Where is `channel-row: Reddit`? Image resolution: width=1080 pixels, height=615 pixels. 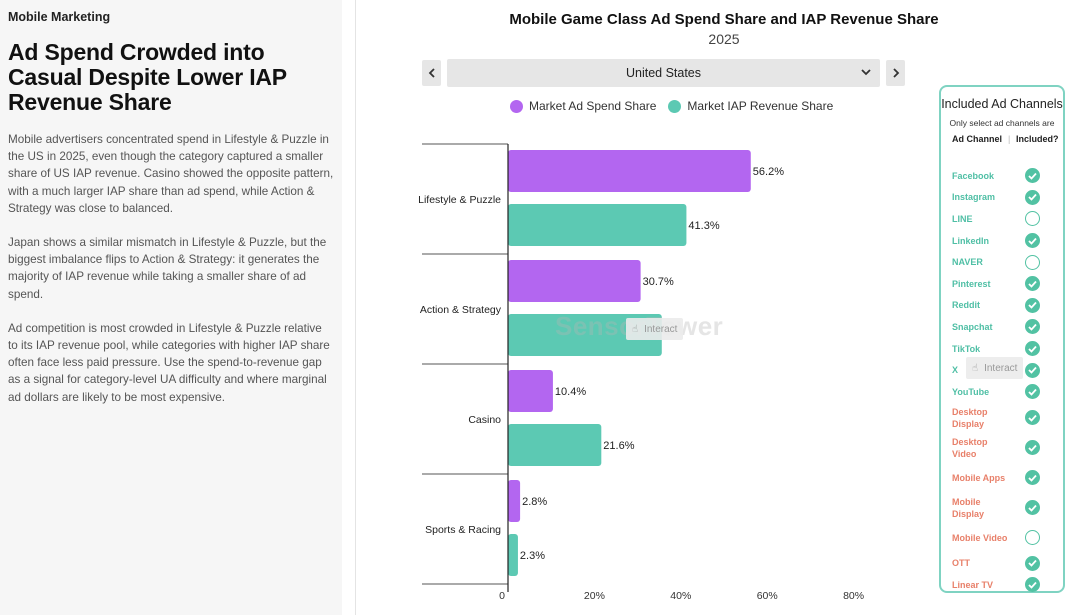
channel-row: Reddit is located at coordinates (1004, 306).